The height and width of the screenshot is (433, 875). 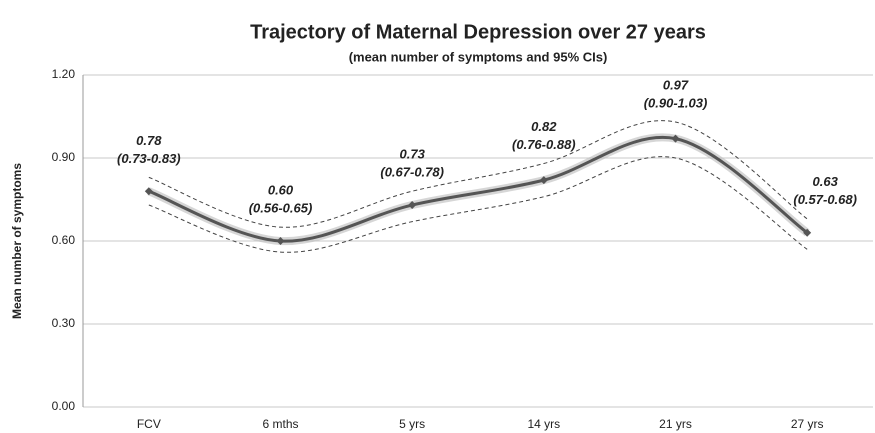 What do you see at coordinates (64, 240) in the screenshot?
I see `y-tick-label: 0.60` at bounding box center [64, 240].